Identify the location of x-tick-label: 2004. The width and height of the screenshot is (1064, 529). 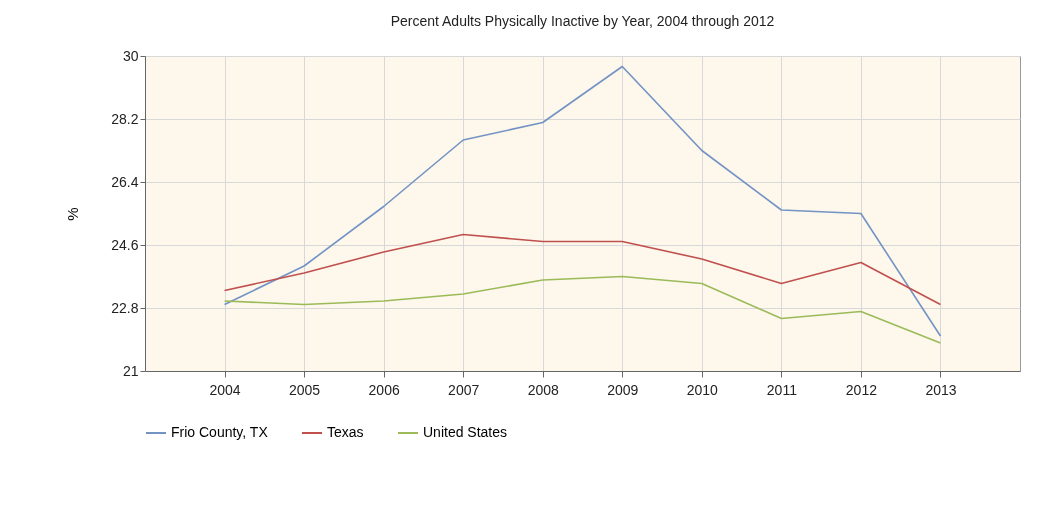
(225, 389).